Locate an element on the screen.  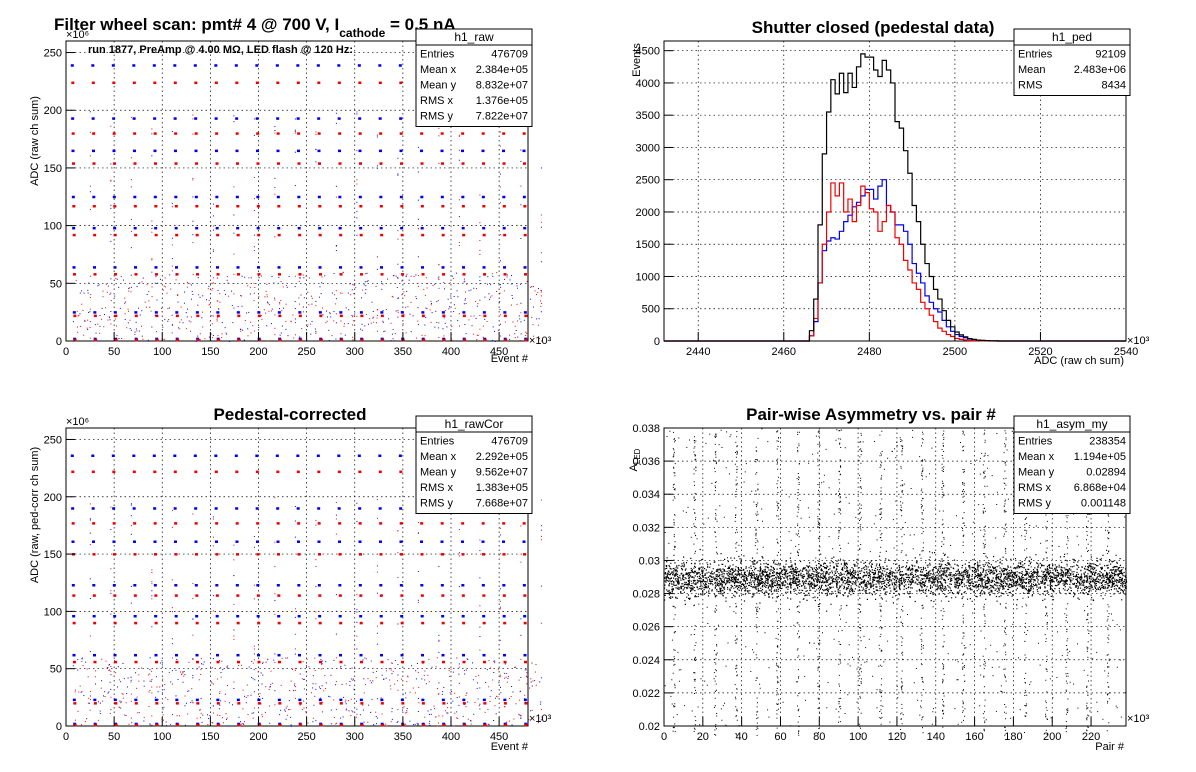
pad1-ylabel: ADC (raw ch sum) is located at coordinates (35, 141).